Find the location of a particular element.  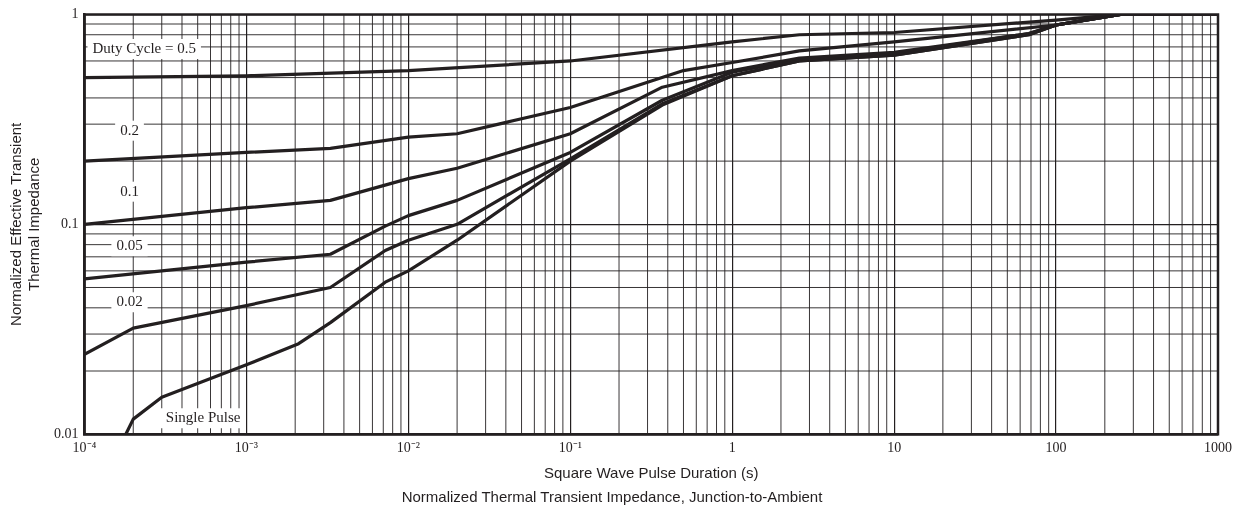

x-tick-label: 10⁻⁴ is located at coordinates (84, 448).